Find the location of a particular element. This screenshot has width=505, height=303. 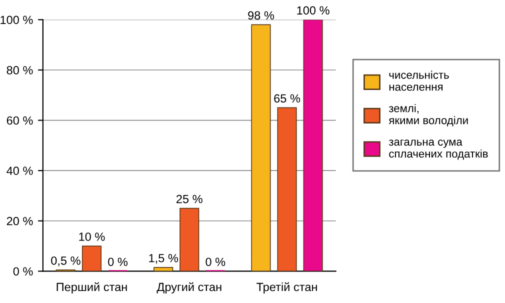

x-tick-label: Другий стан is located at coordinates (189, 288).